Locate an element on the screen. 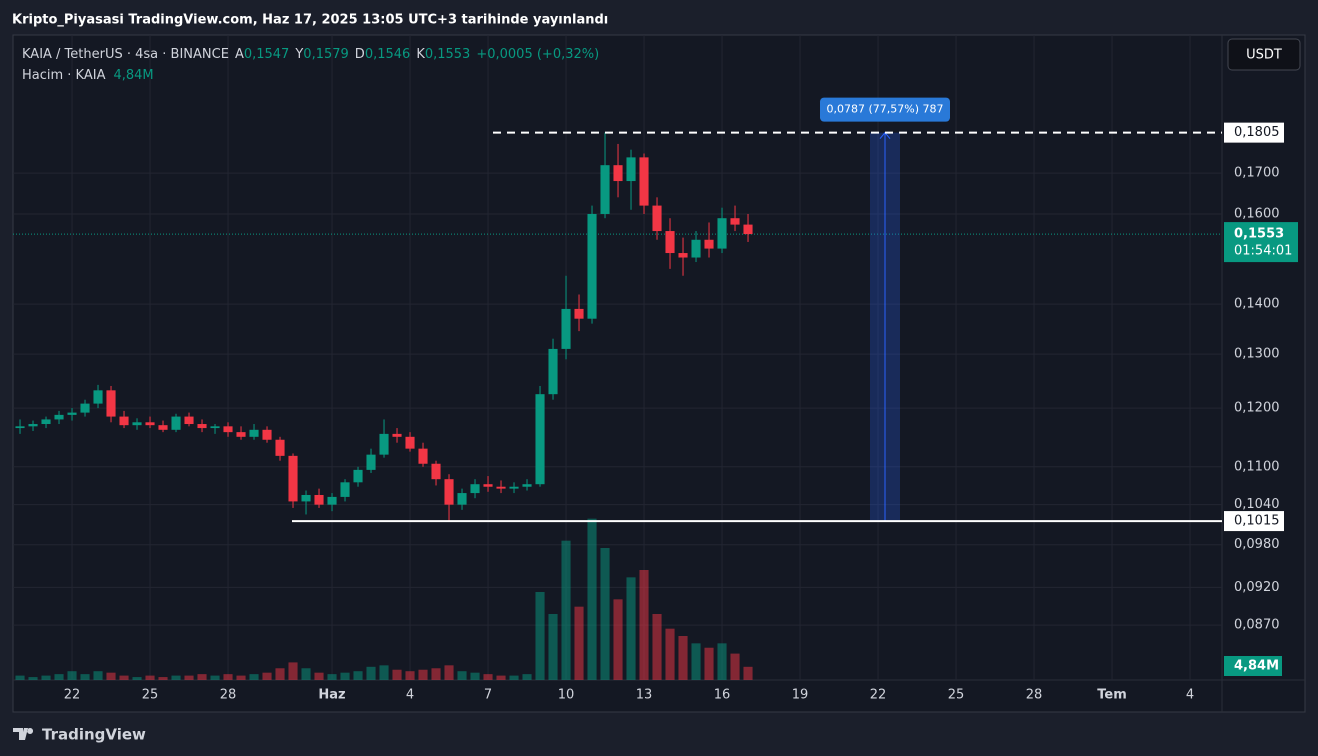  ohlc-value: 0,1553 is located at coordinates (448, 54).